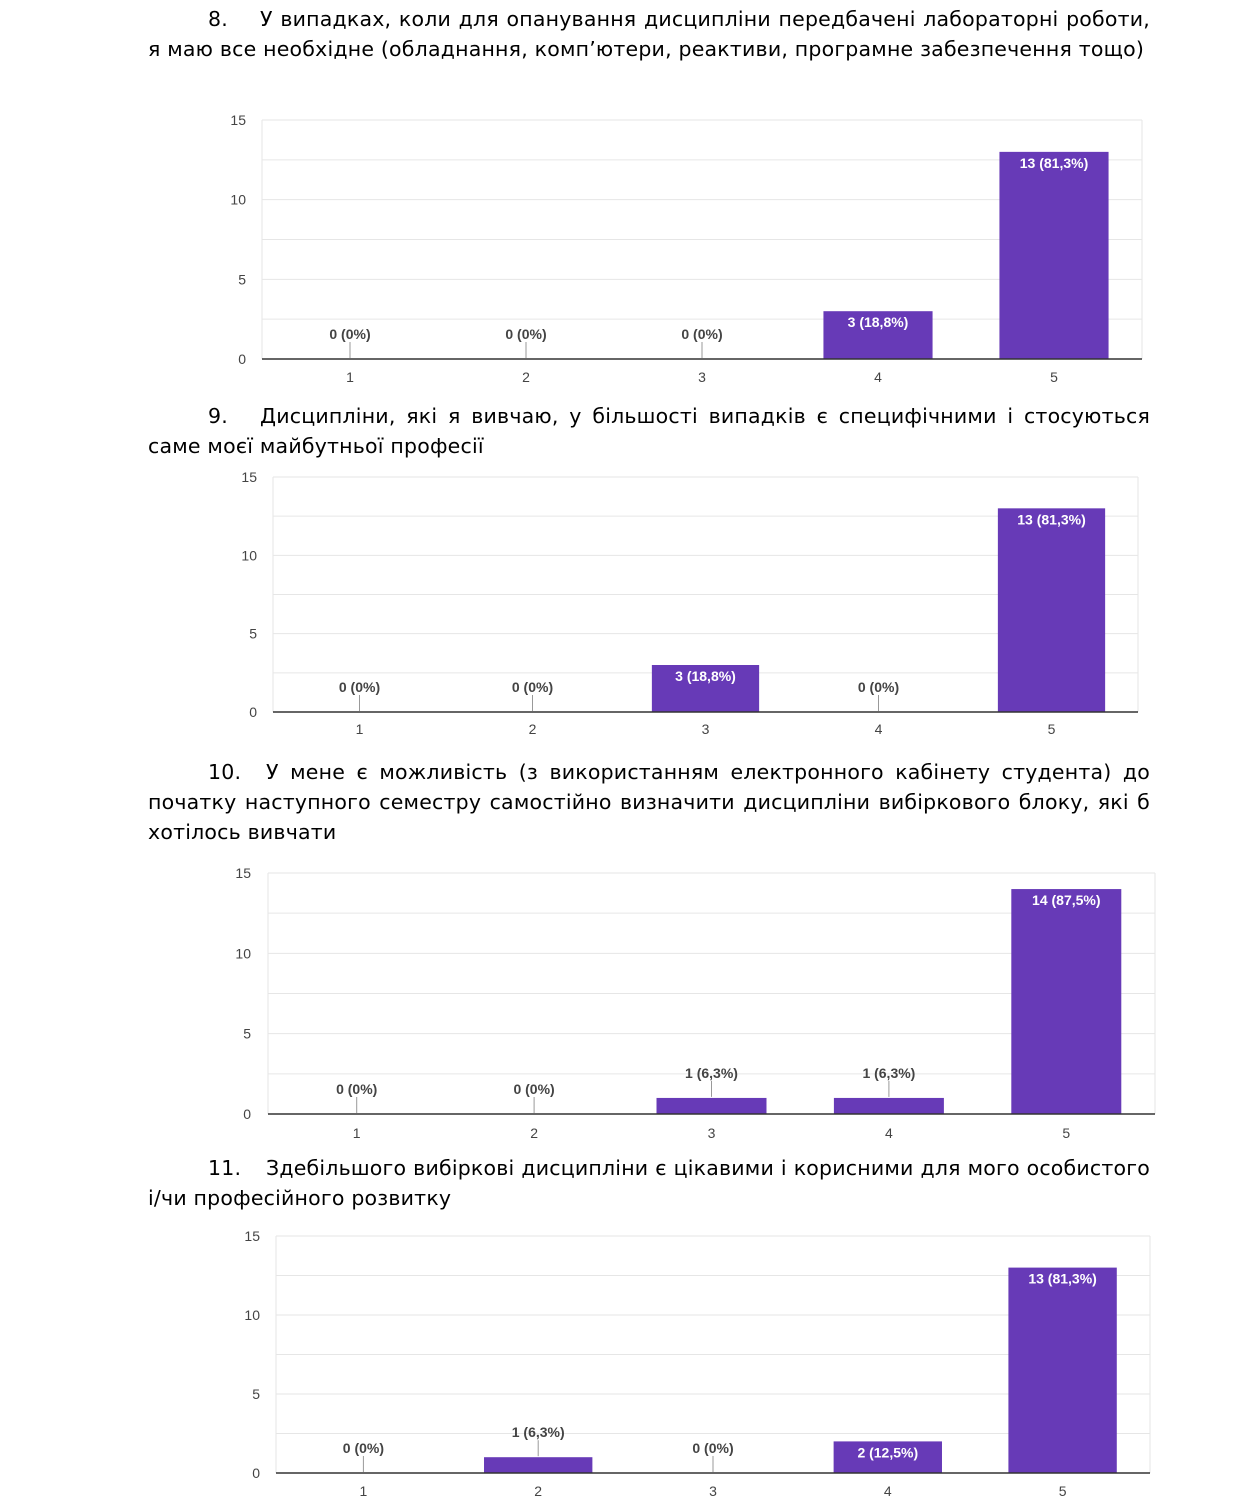 The image size is (1241, 1506). What do you see at coordinates (218, 416) in the screenshot?
I see `question-number: 9.` at bounding box center [218, 416].